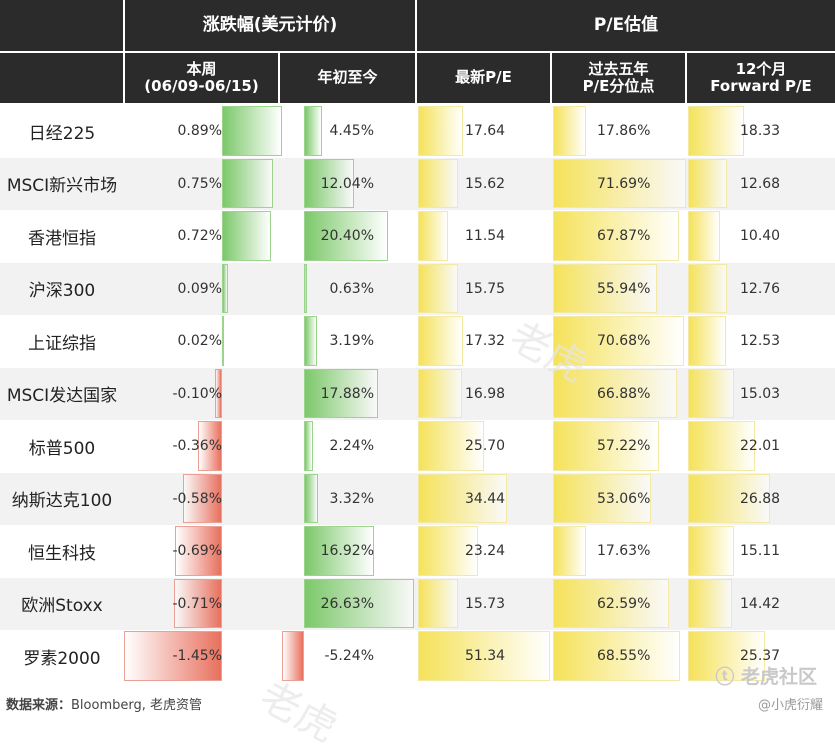 This screenshot has width=835, height=753. I want to click on header-corner, so click(61, 25).